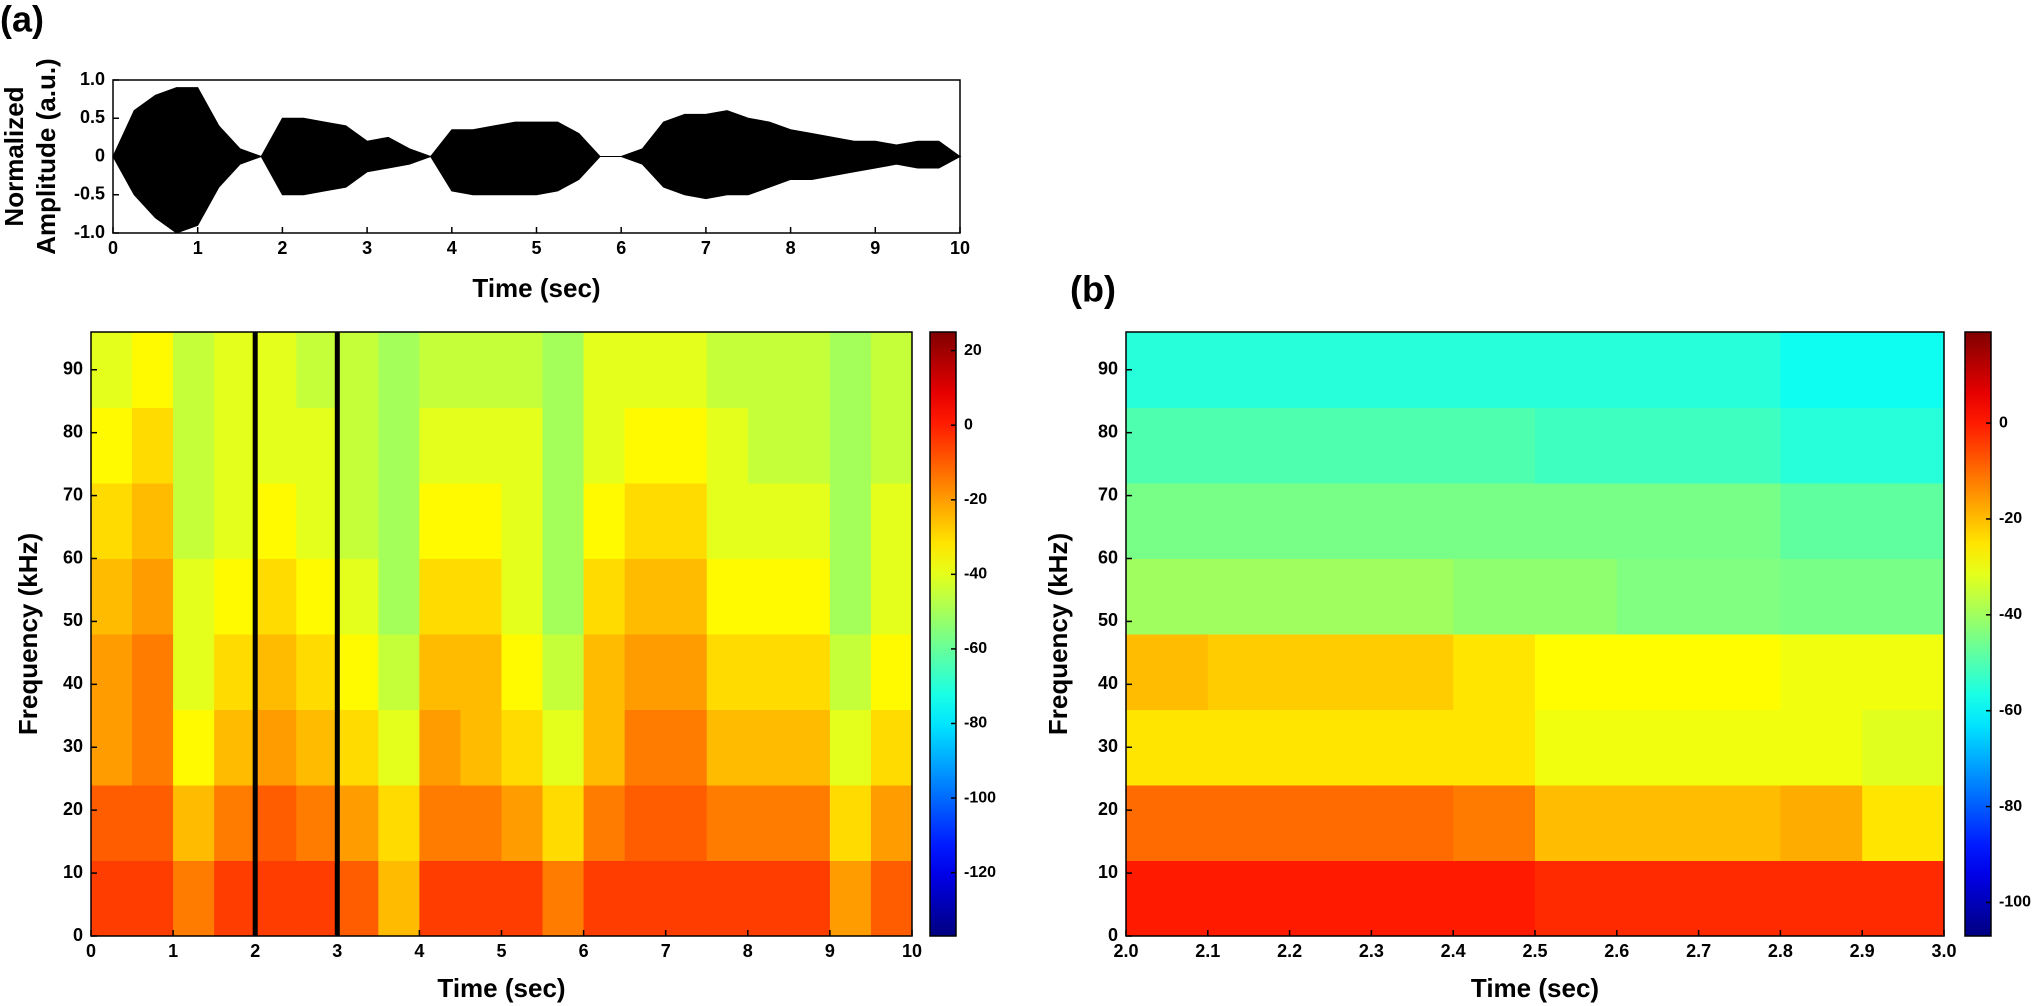 This screenshot has height=1006, width=2032. What do you see at coordinates (1289, 951) in the screenshot?
I see `x-tick-label: 2.2` at bounding box center [1289, 951].